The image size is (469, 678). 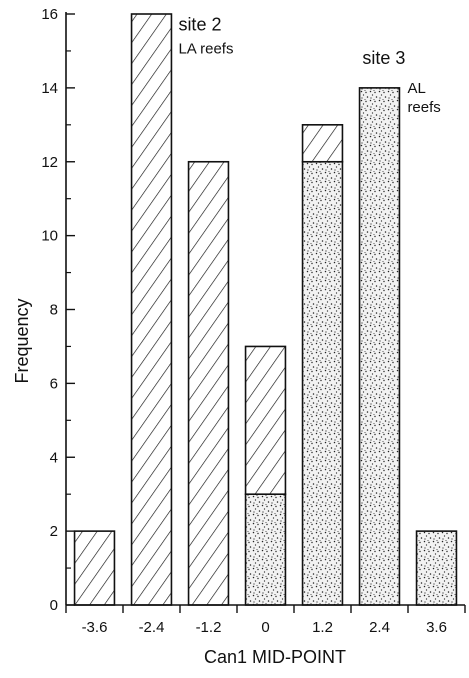 I want to click on bar-site2-1.2, so click(x=322, y=143).